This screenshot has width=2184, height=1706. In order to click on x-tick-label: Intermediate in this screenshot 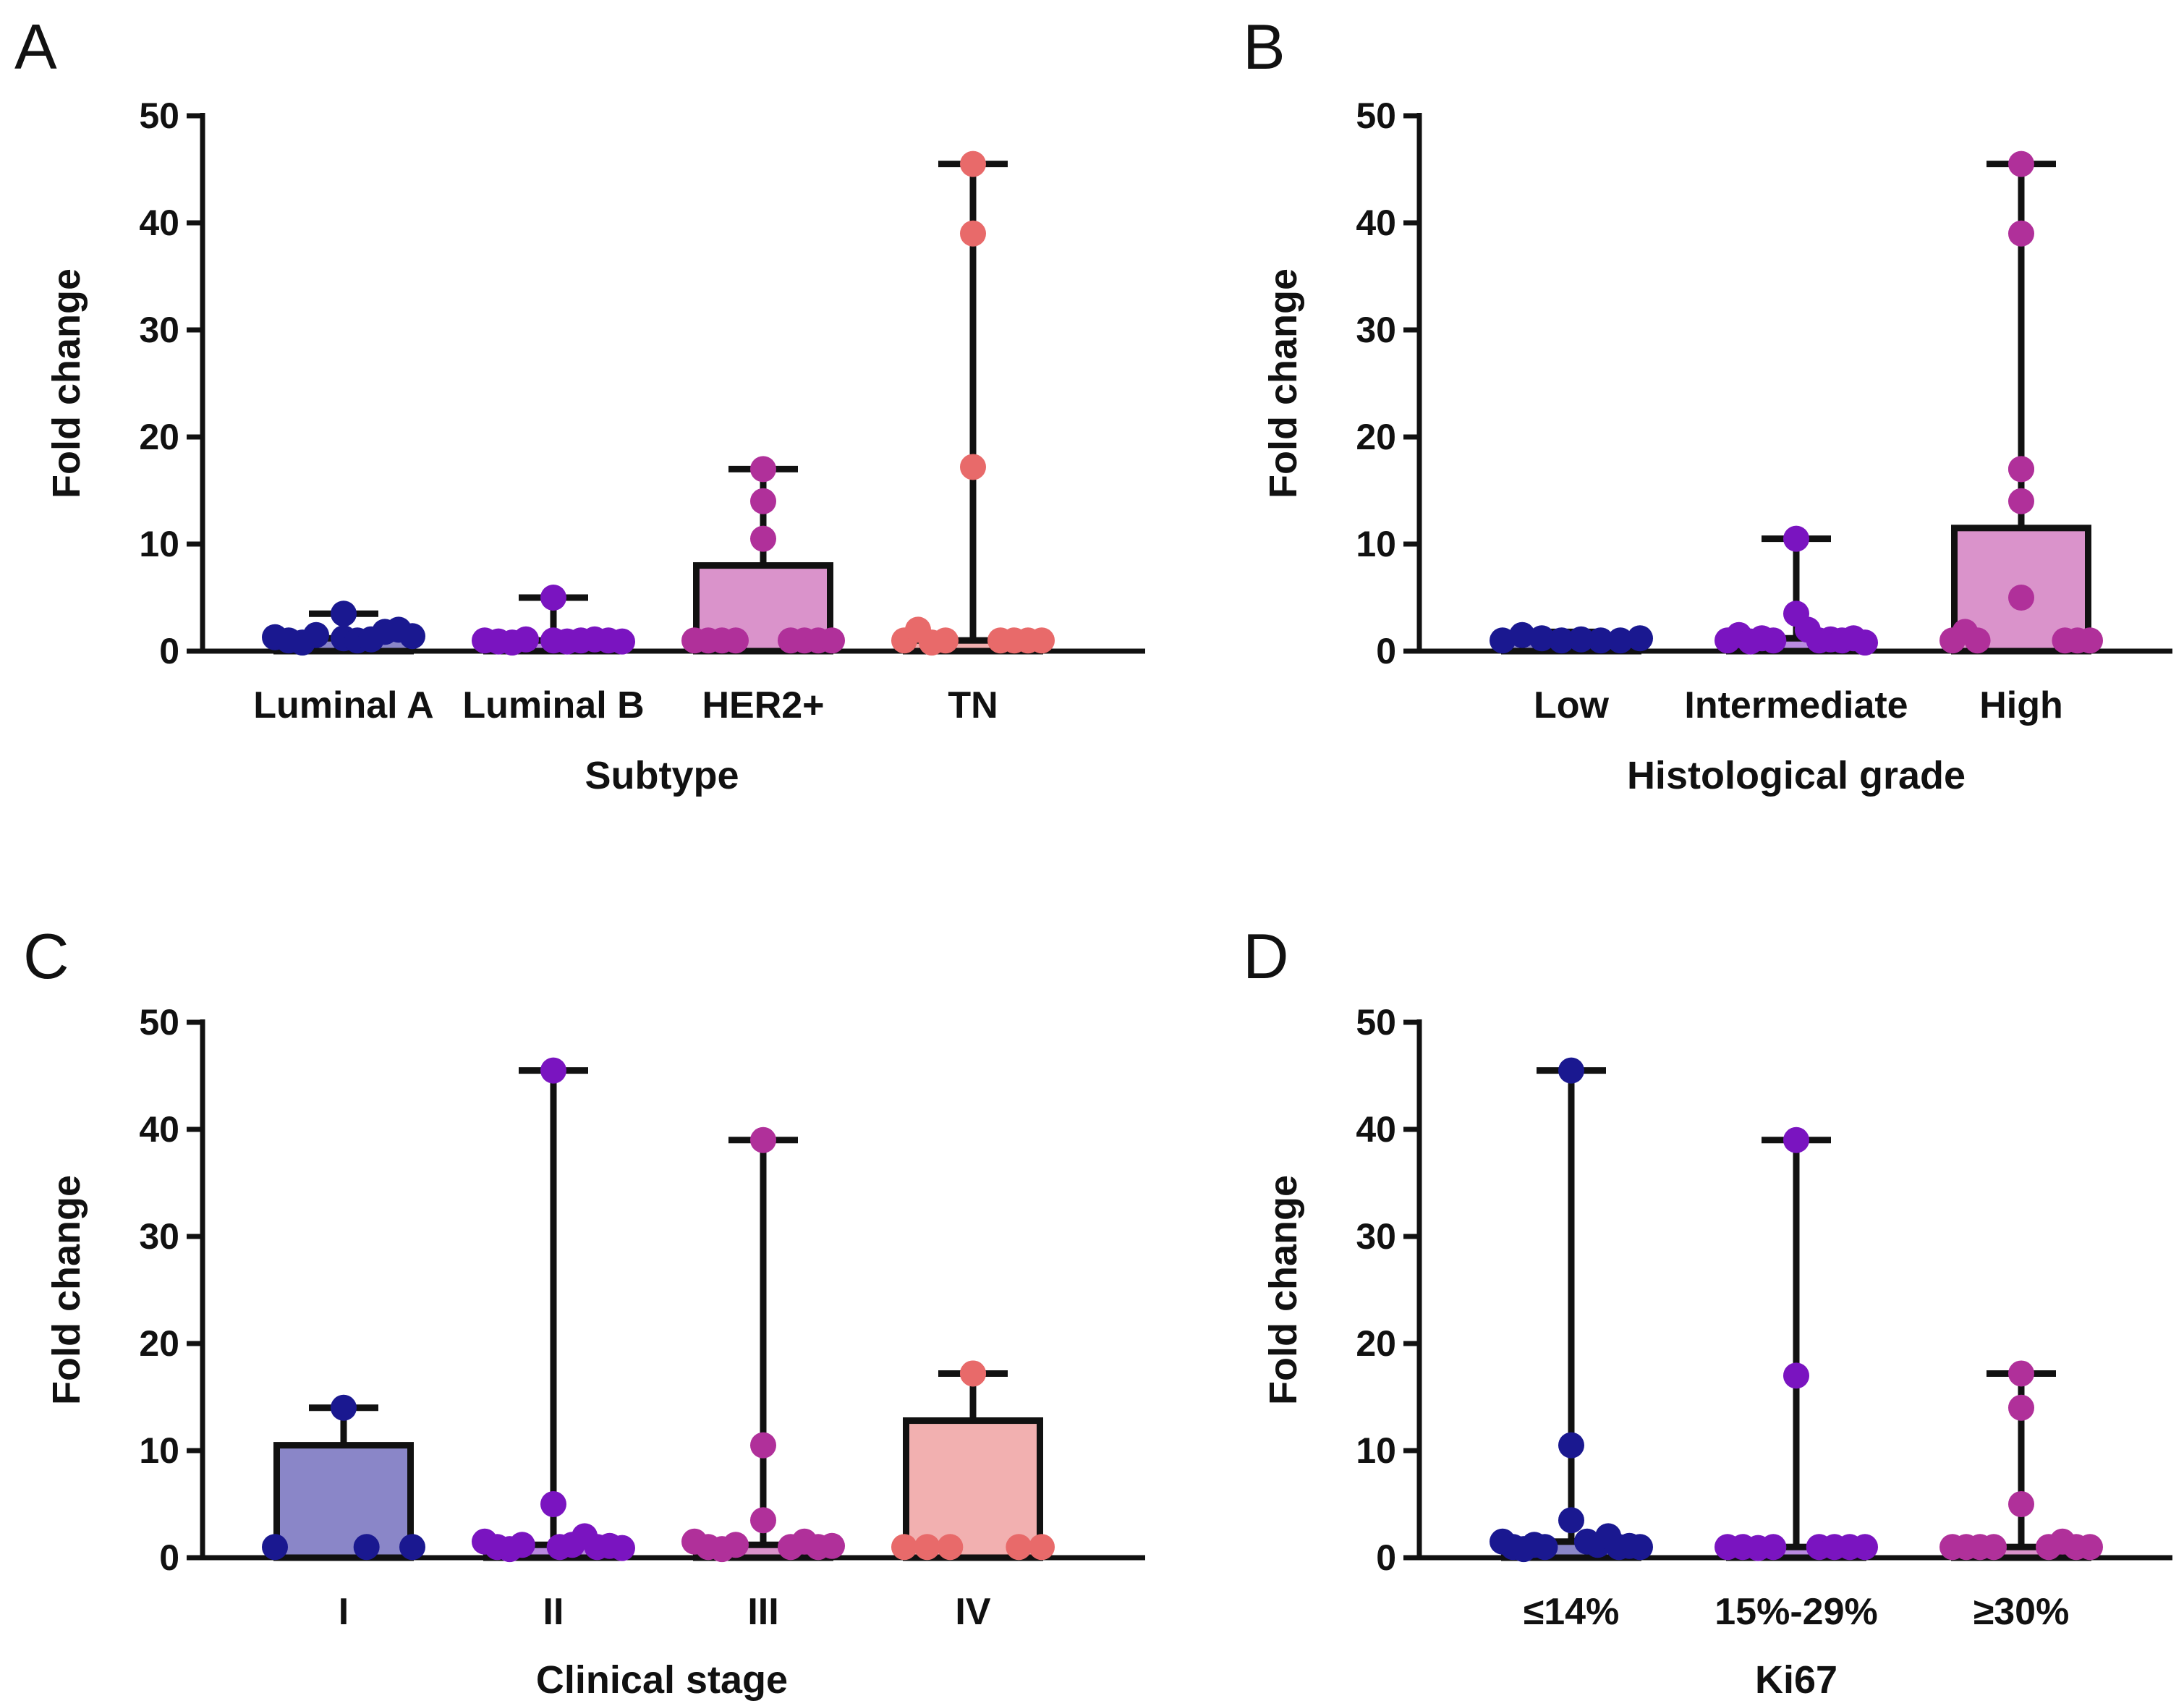, I will do `click(1796, 705)`.